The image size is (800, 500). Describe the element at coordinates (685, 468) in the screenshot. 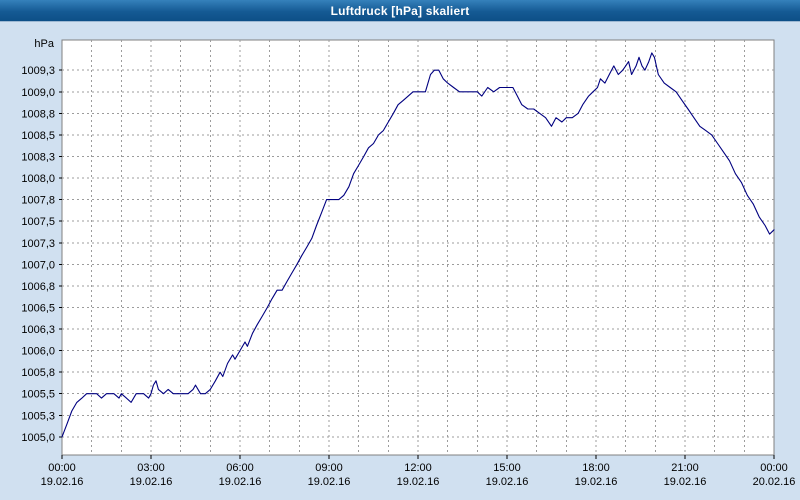

I see `x-tick-time-label: 21:00` at that location.